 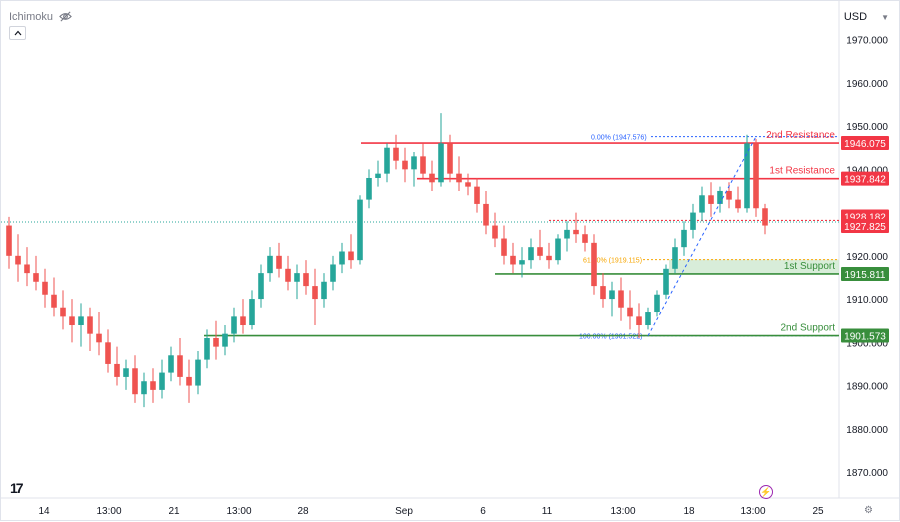 What do you see at coordinates (867, 41) in the screenshot?
I see `price-tick-label: 1970.000` at bounding box center [867, 41].